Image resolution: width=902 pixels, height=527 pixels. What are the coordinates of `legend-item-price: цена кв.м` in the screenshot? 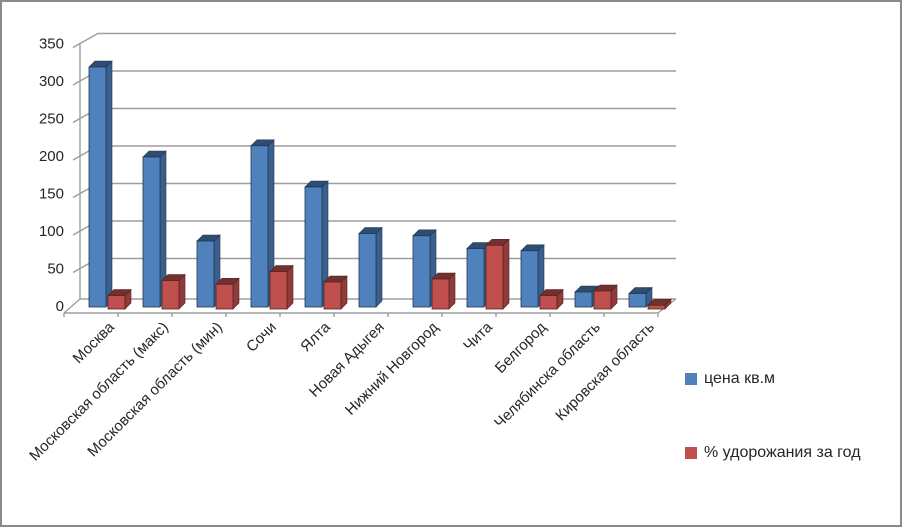 It's located at (730, 379).